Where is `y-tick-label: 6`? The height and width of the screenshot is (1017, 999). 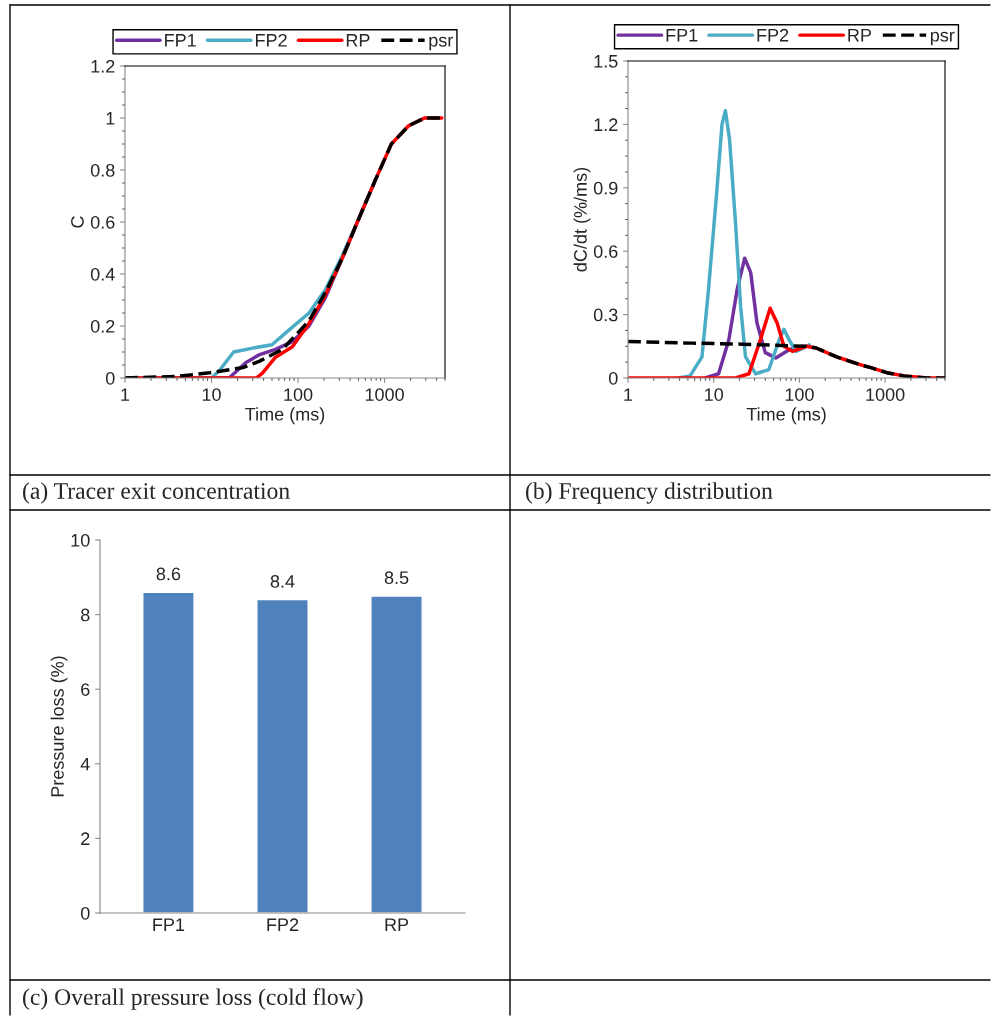 y-tick-label: 6 is located at coordinates (85, 689).